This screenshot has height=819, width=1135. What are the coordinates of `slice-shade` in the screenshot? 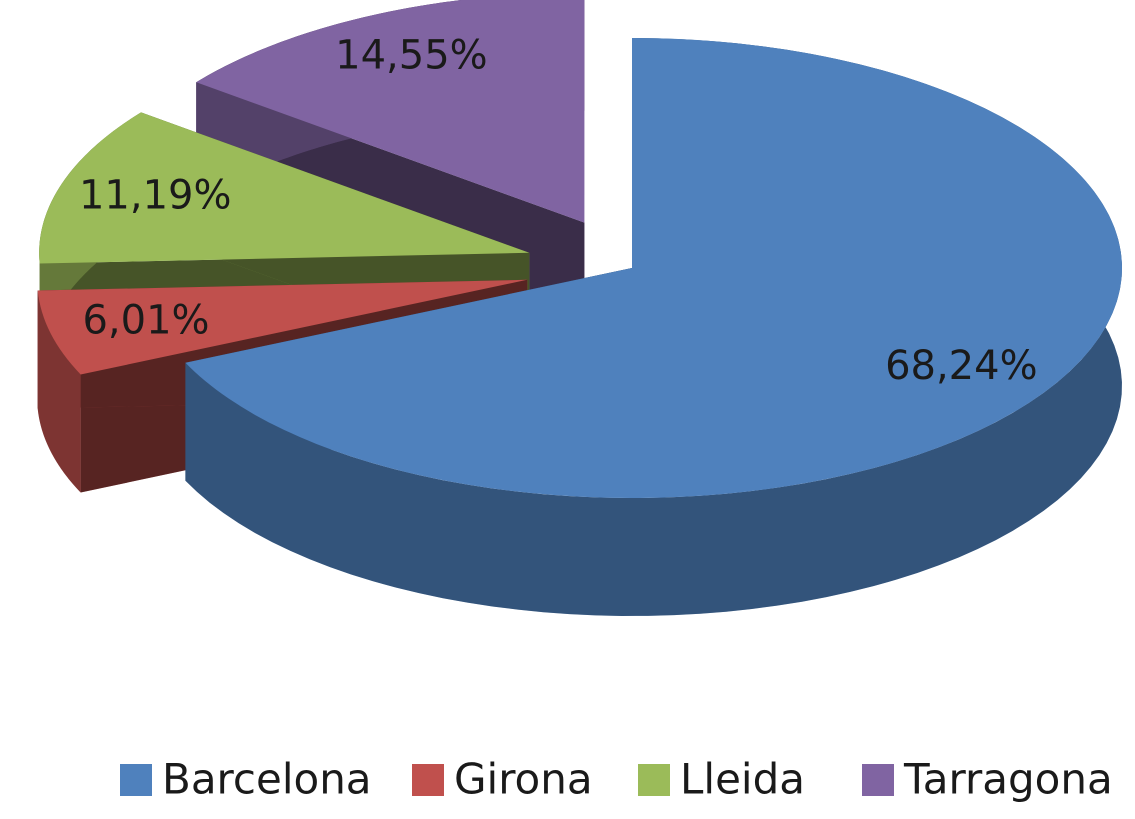 It's located at (59, 391).